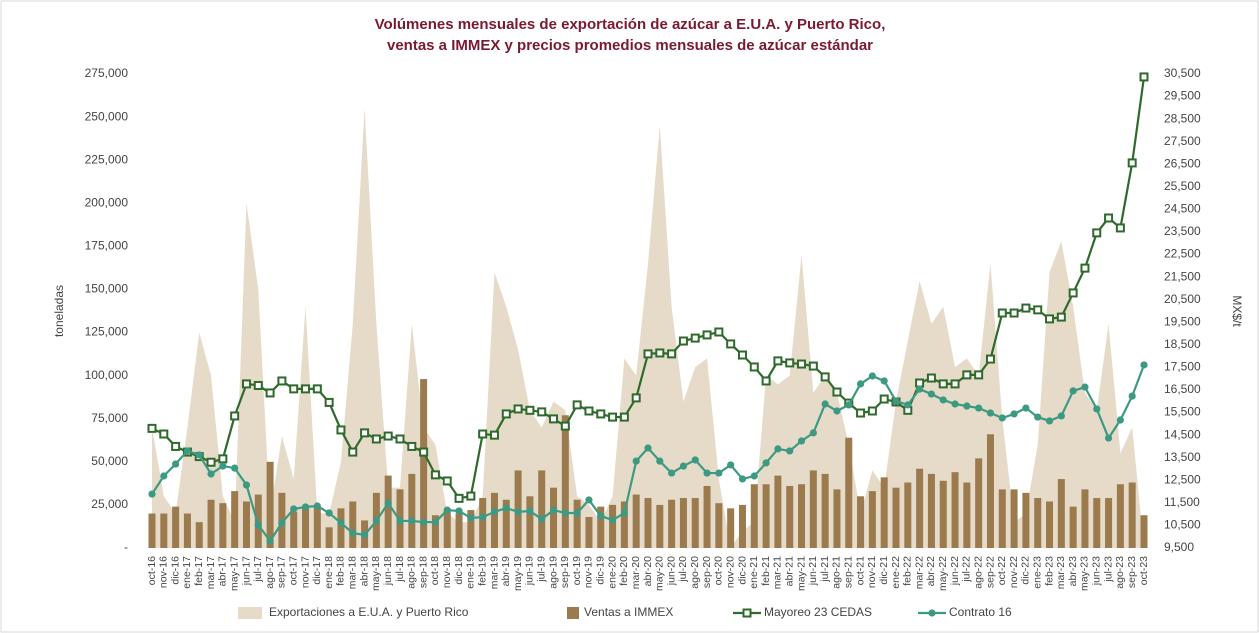 The height and width of the screenshot is (633, 1259). What do you see at coordinates (107, 289) in the screenshot?
I see `y-tick-label: 150,000` at bounding box center [107, 289].